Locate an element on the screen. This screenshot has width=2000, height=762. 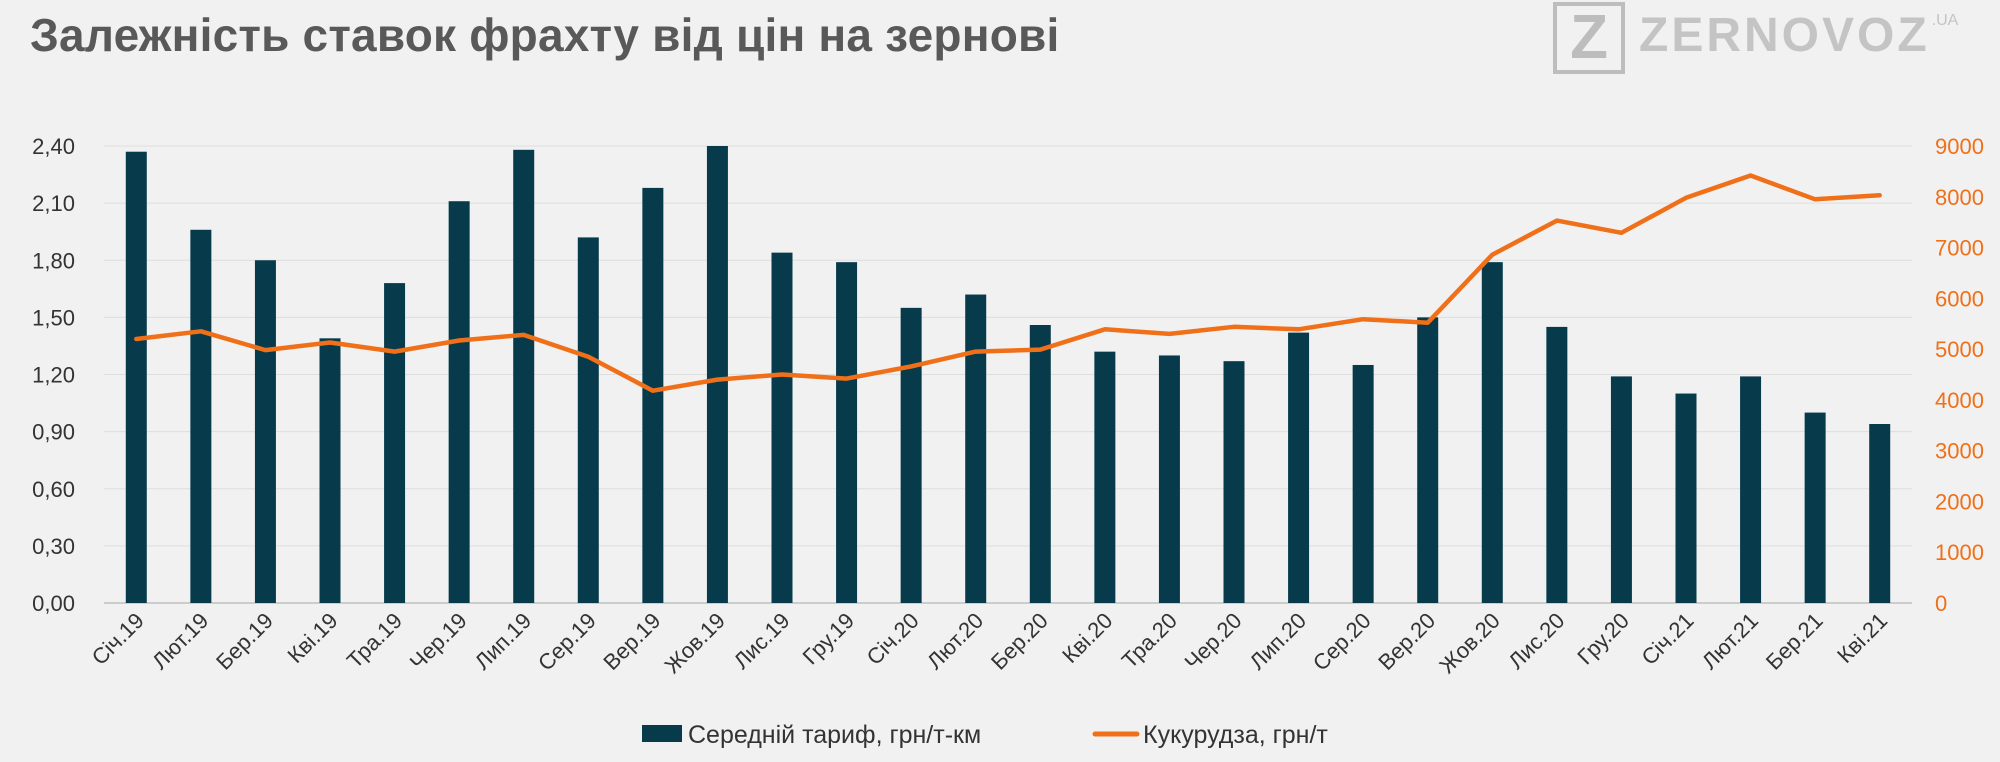
right-y-tick-label: 5000 is located at coordinates (1959, 349).